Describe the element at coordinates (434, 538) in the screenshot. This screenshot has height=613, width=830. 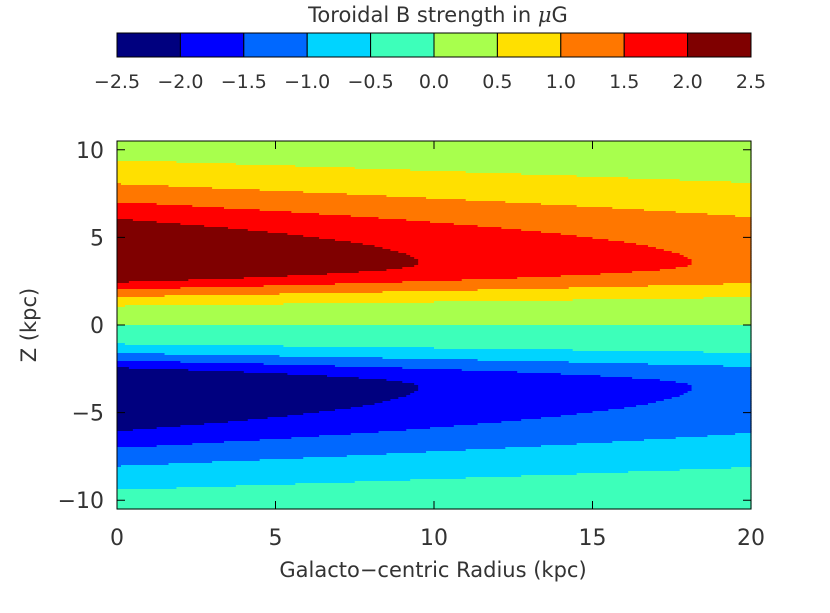
I see `x-tick-label: 10` at that location.